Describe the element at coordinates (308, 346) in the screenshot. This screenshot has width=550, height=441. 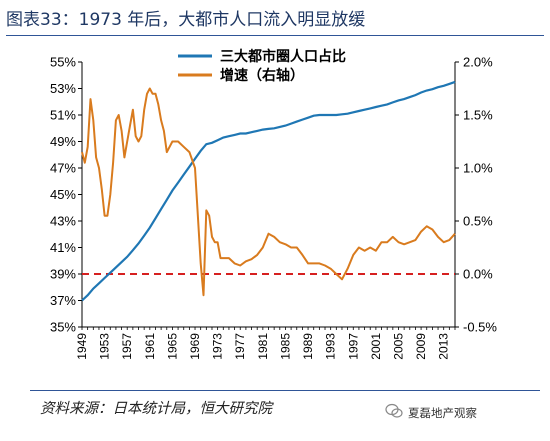
I see `x-tick-label: 1989` at that location.